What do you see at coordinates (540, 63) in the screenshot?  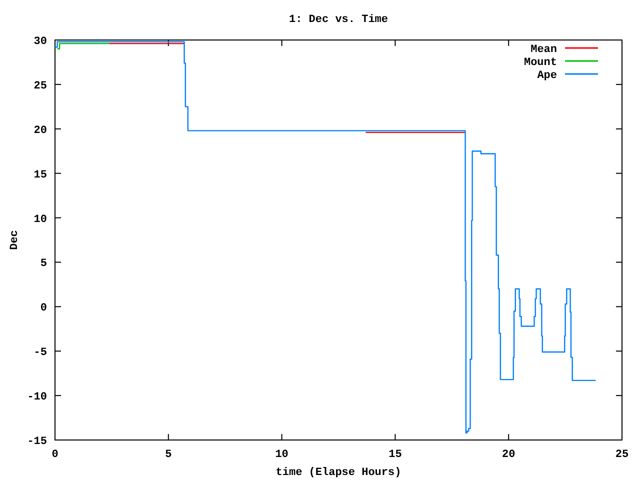 I see `legend-label: Mount` at bounding box center [540, 63].